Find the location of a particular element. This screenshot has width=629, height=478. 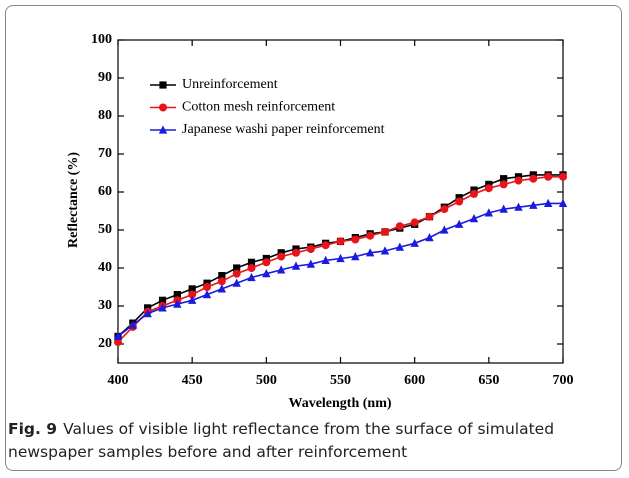

y-tick-label: 40 is located at coordinates (105, 267).